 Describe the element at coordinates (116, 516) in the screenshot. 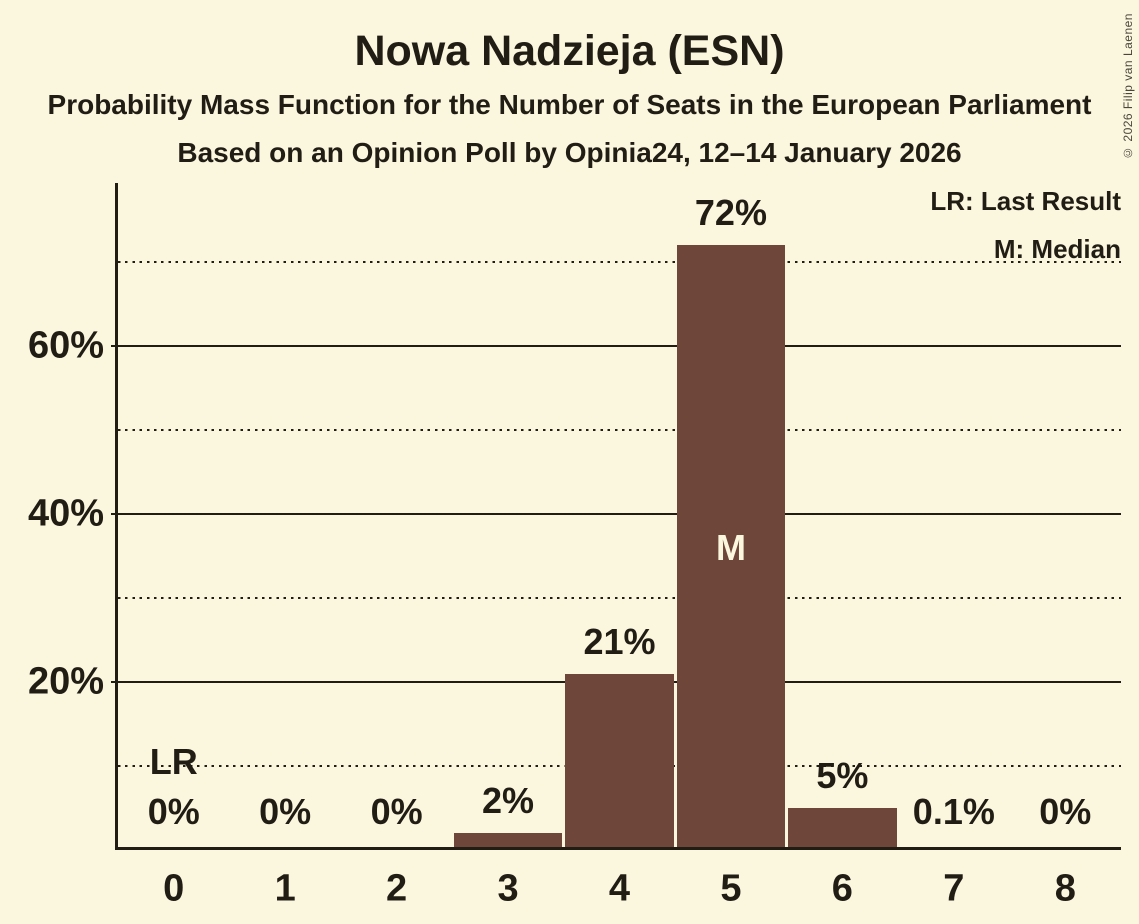

I see `y-axis-line` at that location.